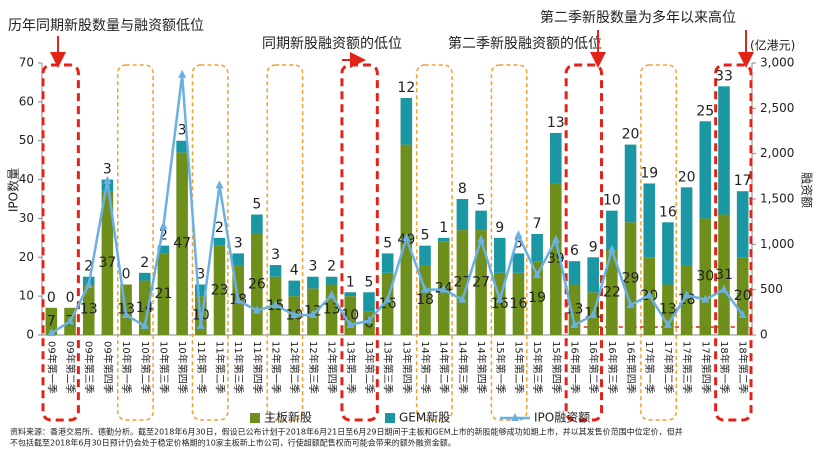 The height and width of the screenshot is (450, 825). Describe the element at coordinates (294, 367) in the screenshot. I see `x-tick-label: 12年第二季` at that location.